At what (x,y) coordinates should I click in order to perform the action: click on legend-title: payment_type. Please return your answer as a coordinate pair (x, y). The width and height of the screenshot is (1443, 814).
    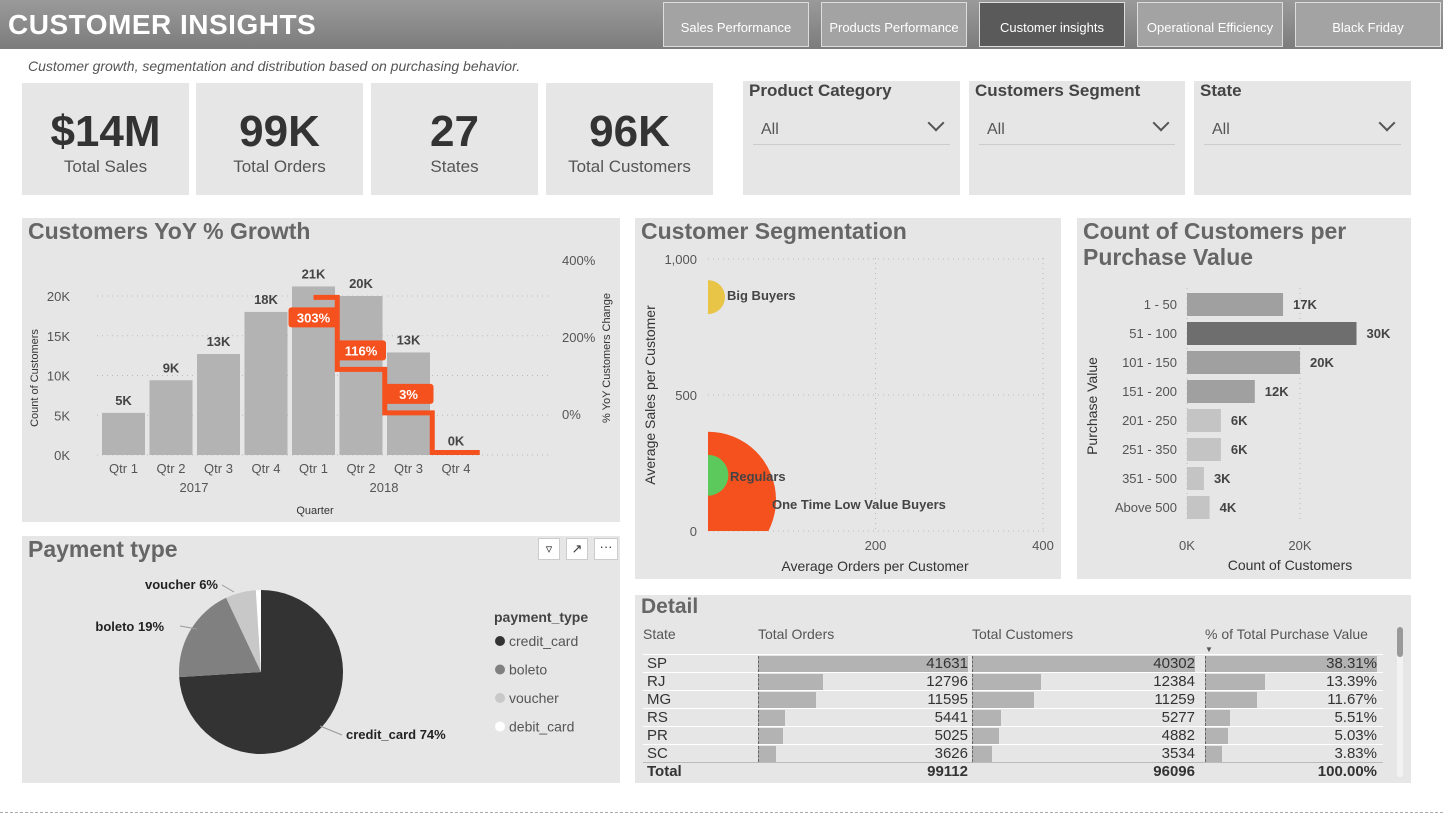
    Looking at the image, I should click on (541, 617).